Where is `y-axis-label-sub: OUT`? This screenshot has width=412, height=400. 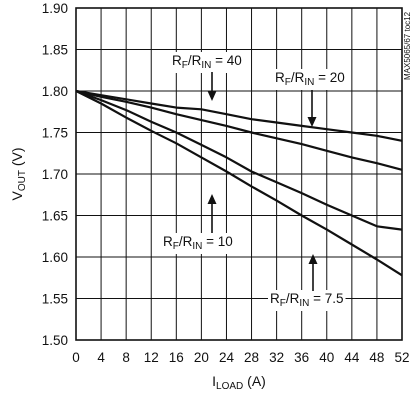
y-axis-label-sub: OUT is located at coordinates (22, 180).